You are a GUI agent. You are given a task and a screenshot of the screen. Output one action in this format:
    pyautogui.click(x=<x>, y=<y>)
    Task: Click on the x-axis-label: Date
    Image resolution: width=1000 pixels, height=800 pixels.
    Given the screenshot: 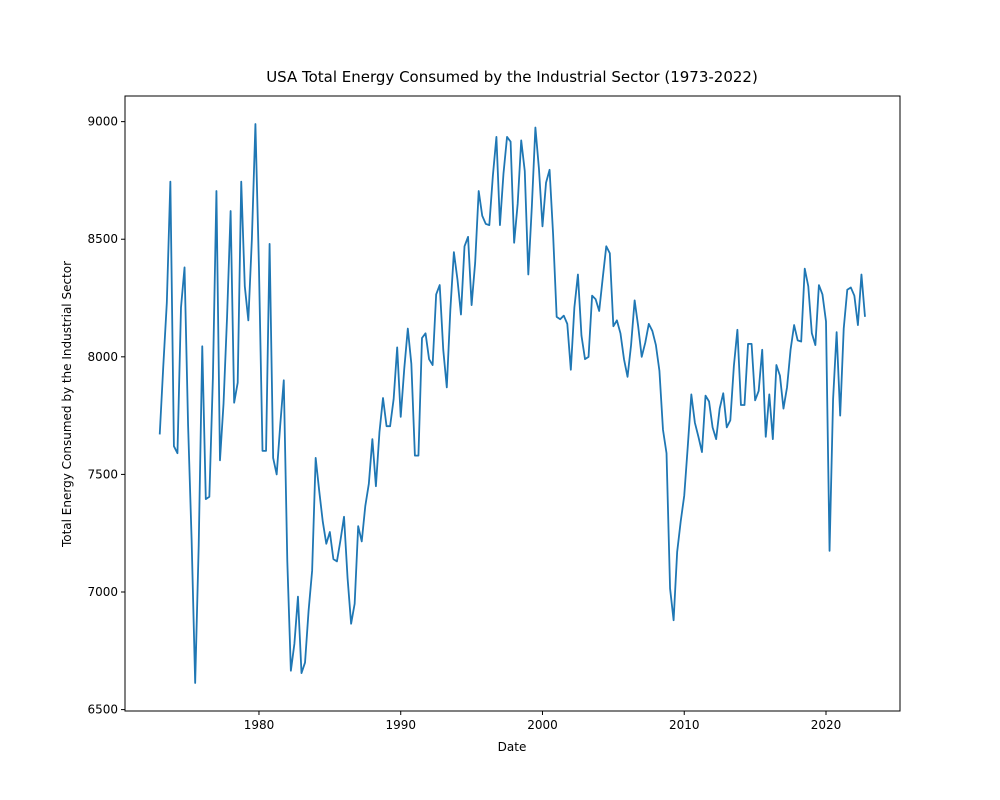 What is the action you would take?
    pyautogui.click(x=512, y=747)
    